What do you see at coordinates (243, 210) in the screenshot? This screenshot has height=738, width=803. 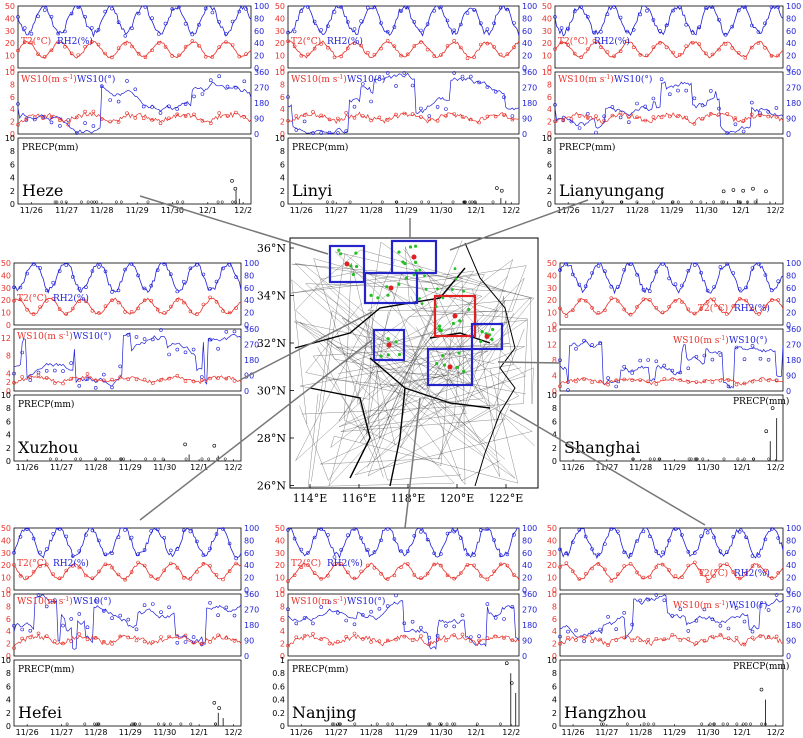 I see `date-tick-label: 12/2` at bounding box center [243, 210].